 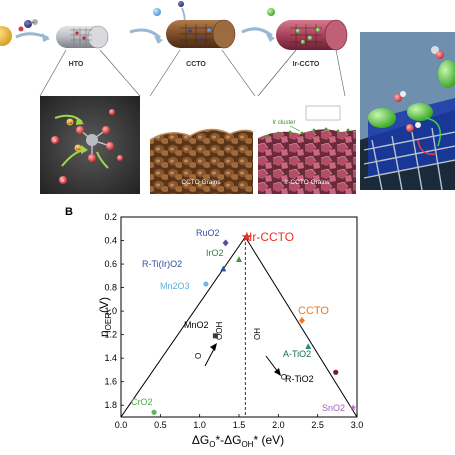 What do you see at coordinates (121, 425) in the screenshot?
I see `x-tick-label: 0.0` at bounding box center [121, 425].